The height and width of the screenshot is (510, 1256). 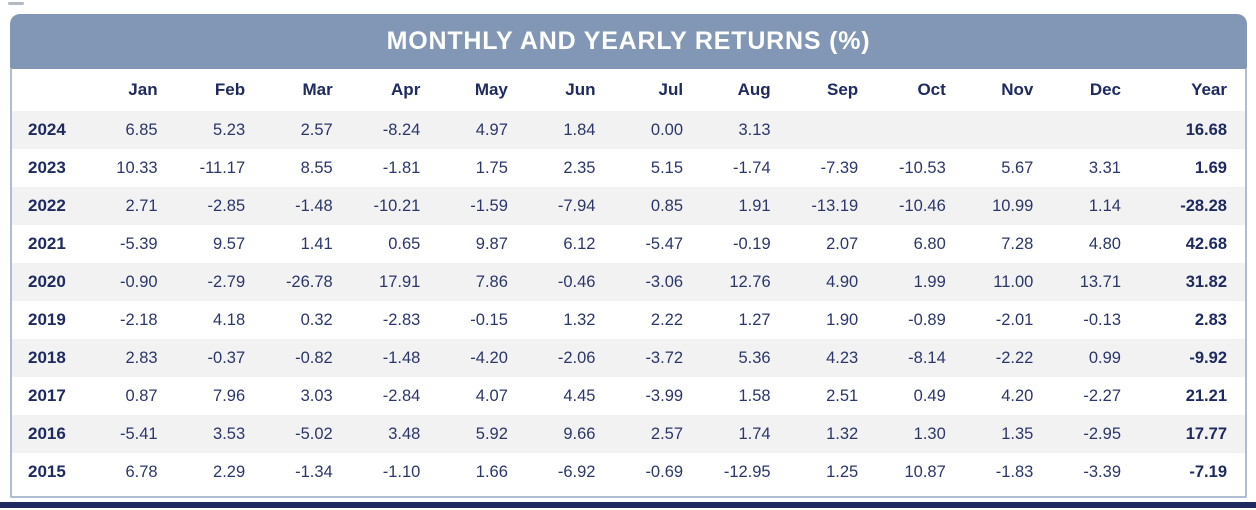 I want to click on cell-value: -0.82, so click(x=314, y=357).